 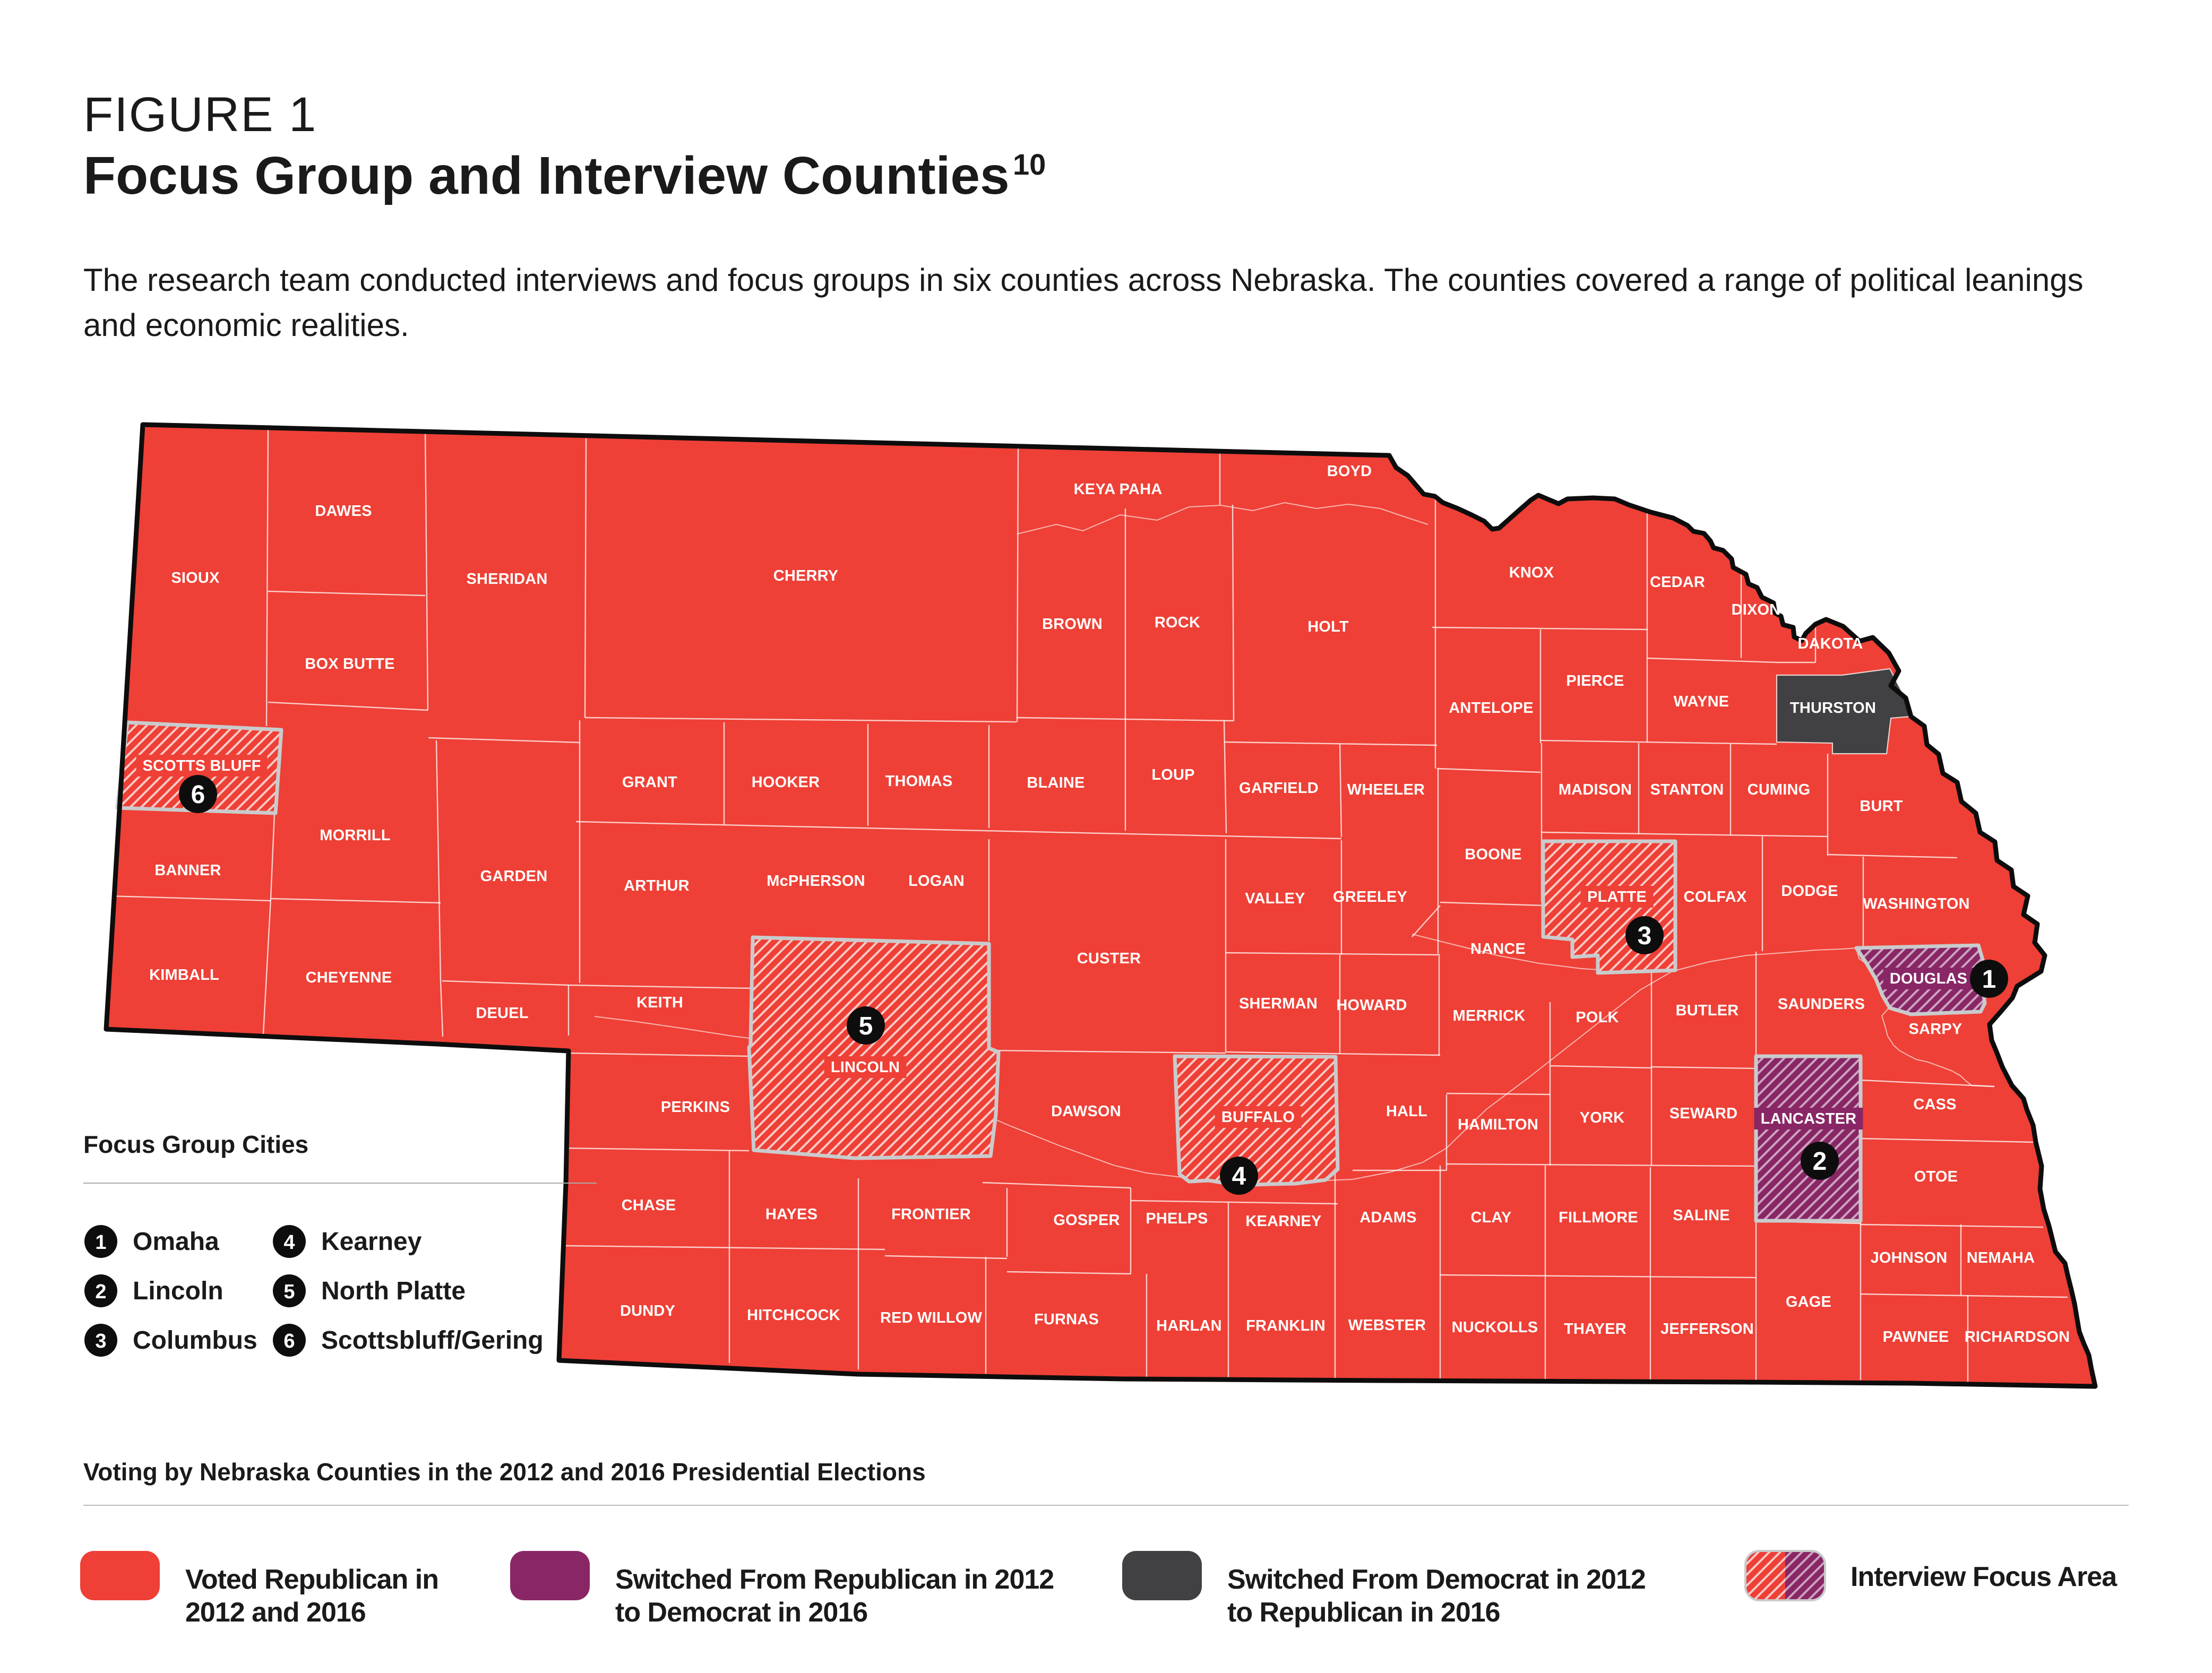 What do you see at coordinates (1328, 626) in the screenshot?
I see `svg-text: HOLT` at bounding box center [1328, 626].